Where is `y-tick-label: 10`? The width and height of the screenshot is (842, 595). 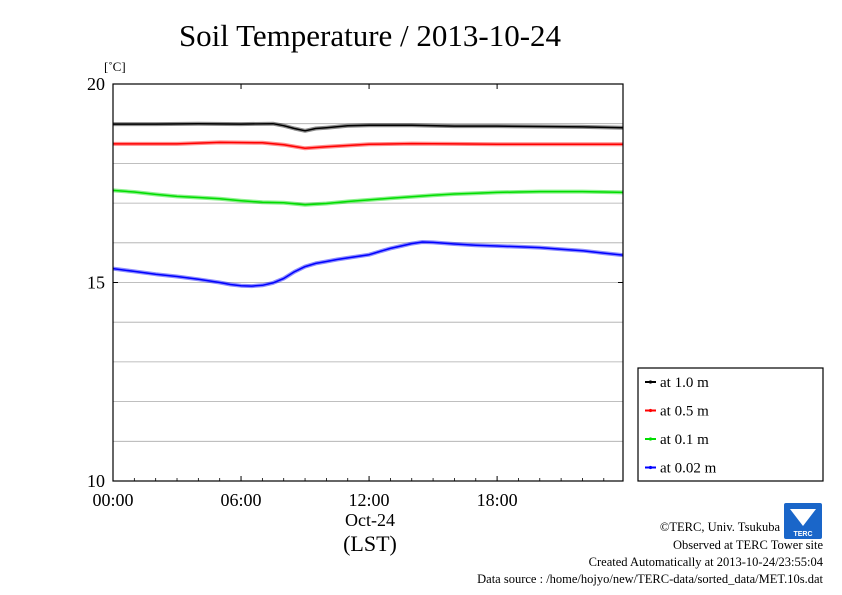
y-tick-label: 10 is located at coordinates (96, 481).